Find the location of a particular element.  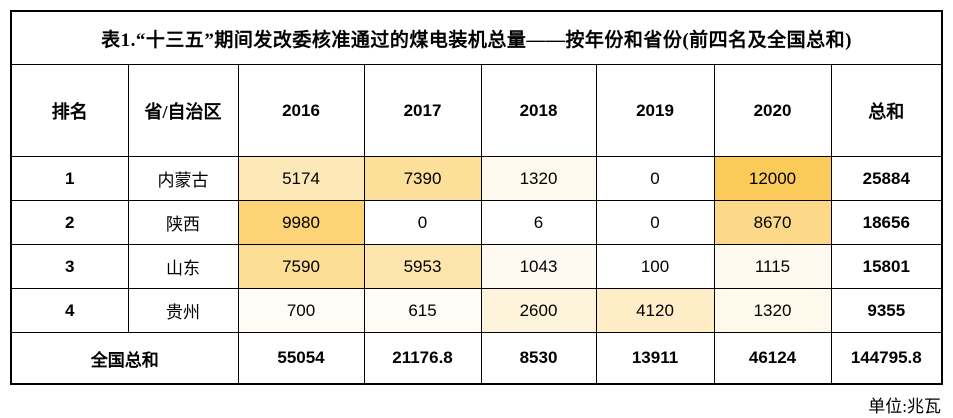

grand-total-cell: 144795.8 is located at coordinates (886, 358).